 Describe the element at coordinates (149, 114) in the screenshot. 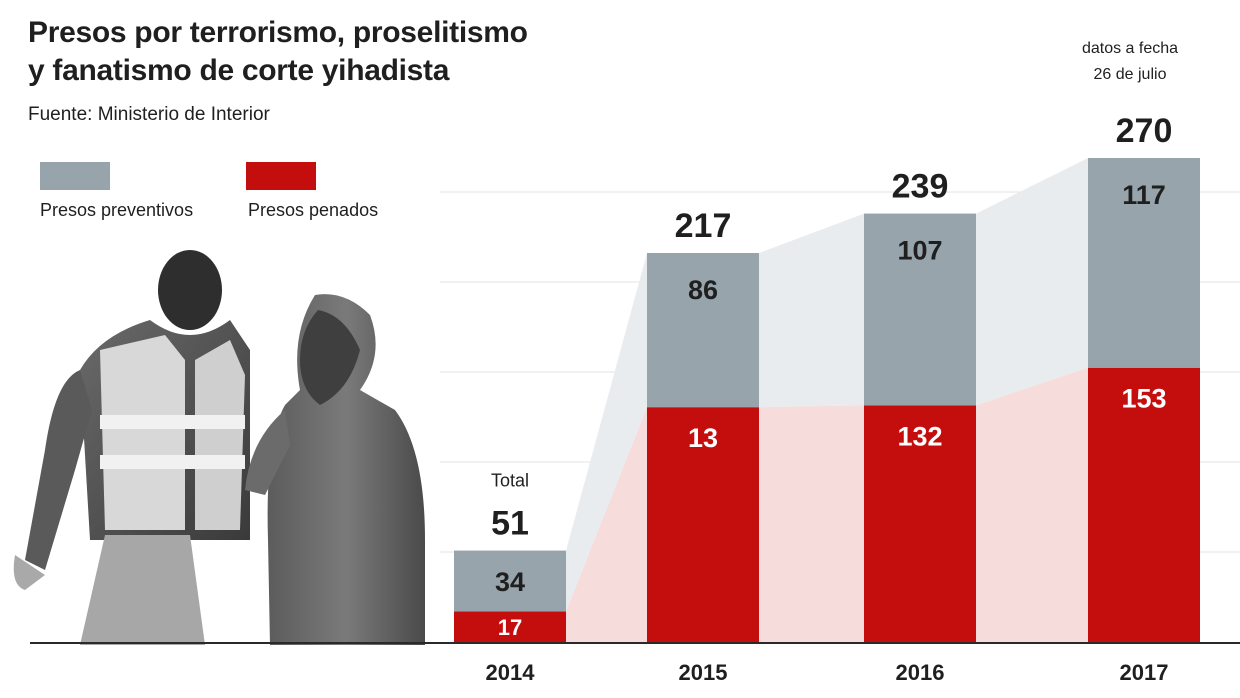

I see `source-note: Fuente: Ministerio de Interior` at that location.